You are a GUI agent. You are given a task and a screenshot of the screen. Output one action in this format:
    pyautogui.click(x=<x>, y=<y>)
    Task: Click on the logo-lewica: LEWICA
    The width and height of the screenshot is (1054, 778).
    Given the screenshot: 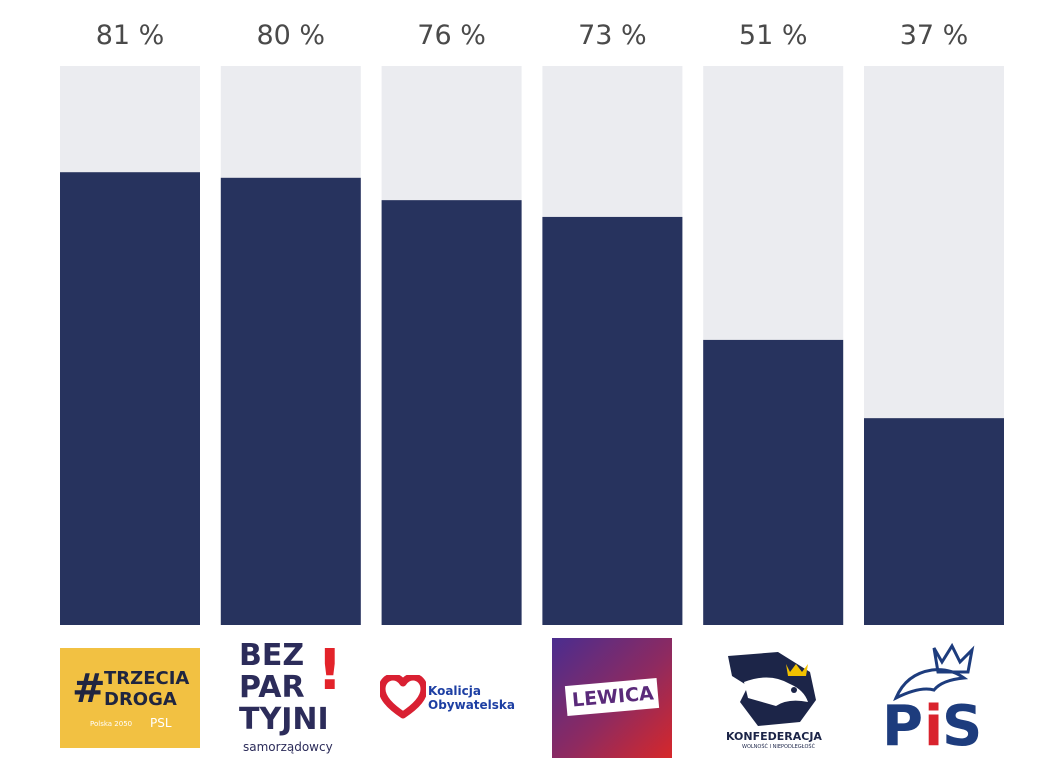 What is the action you would take?
    pyautogui.click(x=612, y=698)
    